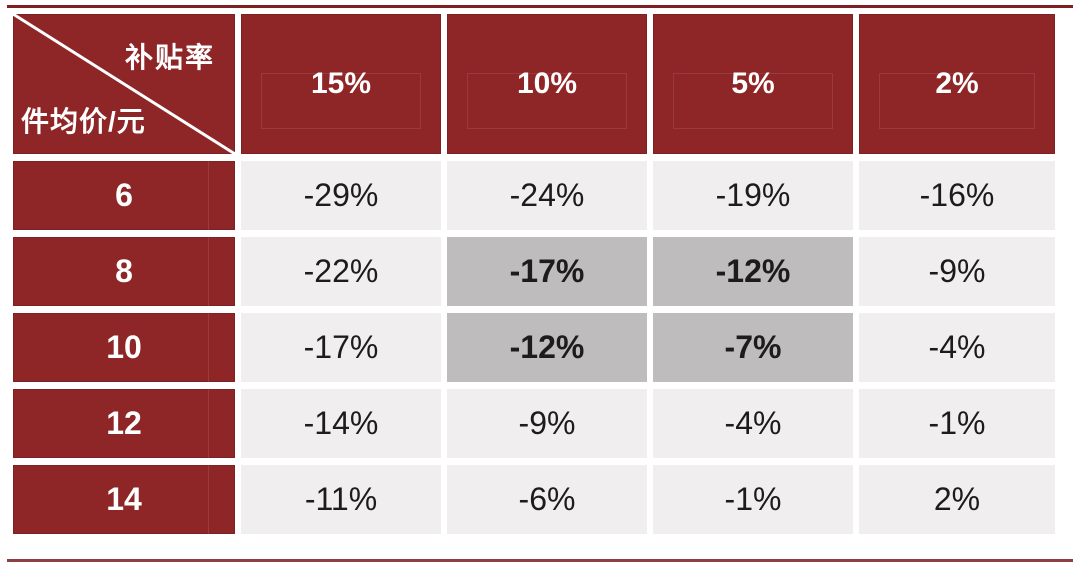 The image size is (1080, 573). I want to click on table-cell-r1c1-highlighted: -17%, so click(547, 271).